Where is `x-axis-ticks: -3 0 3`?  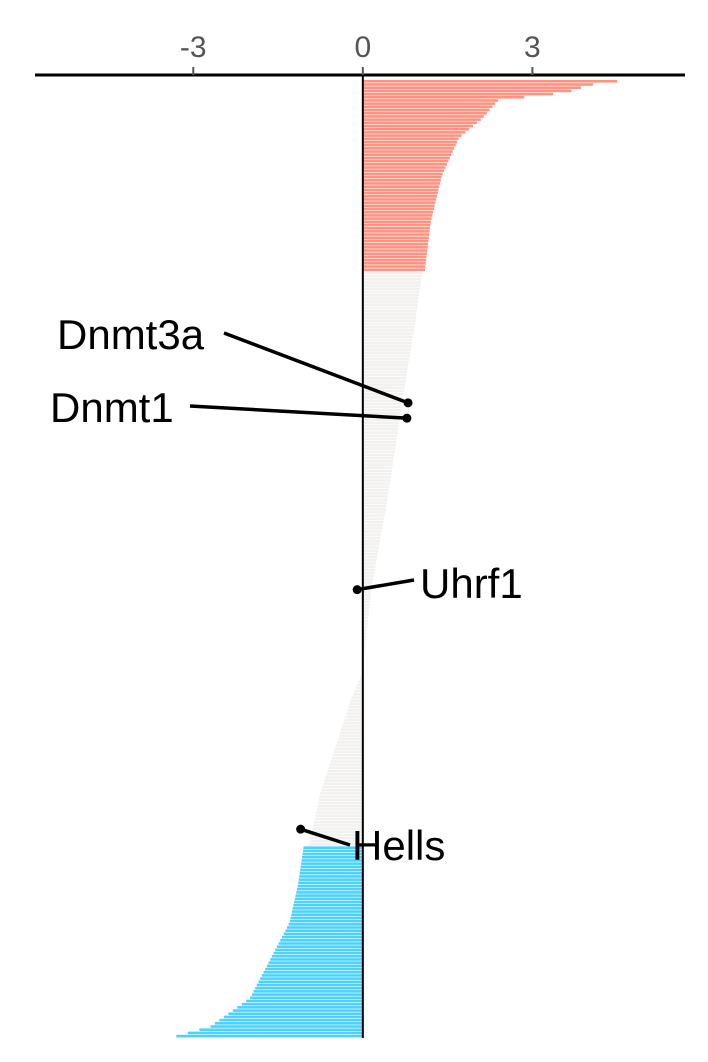 x-axis-ticks: -3 0 3 is located at coordinates (360, 53).